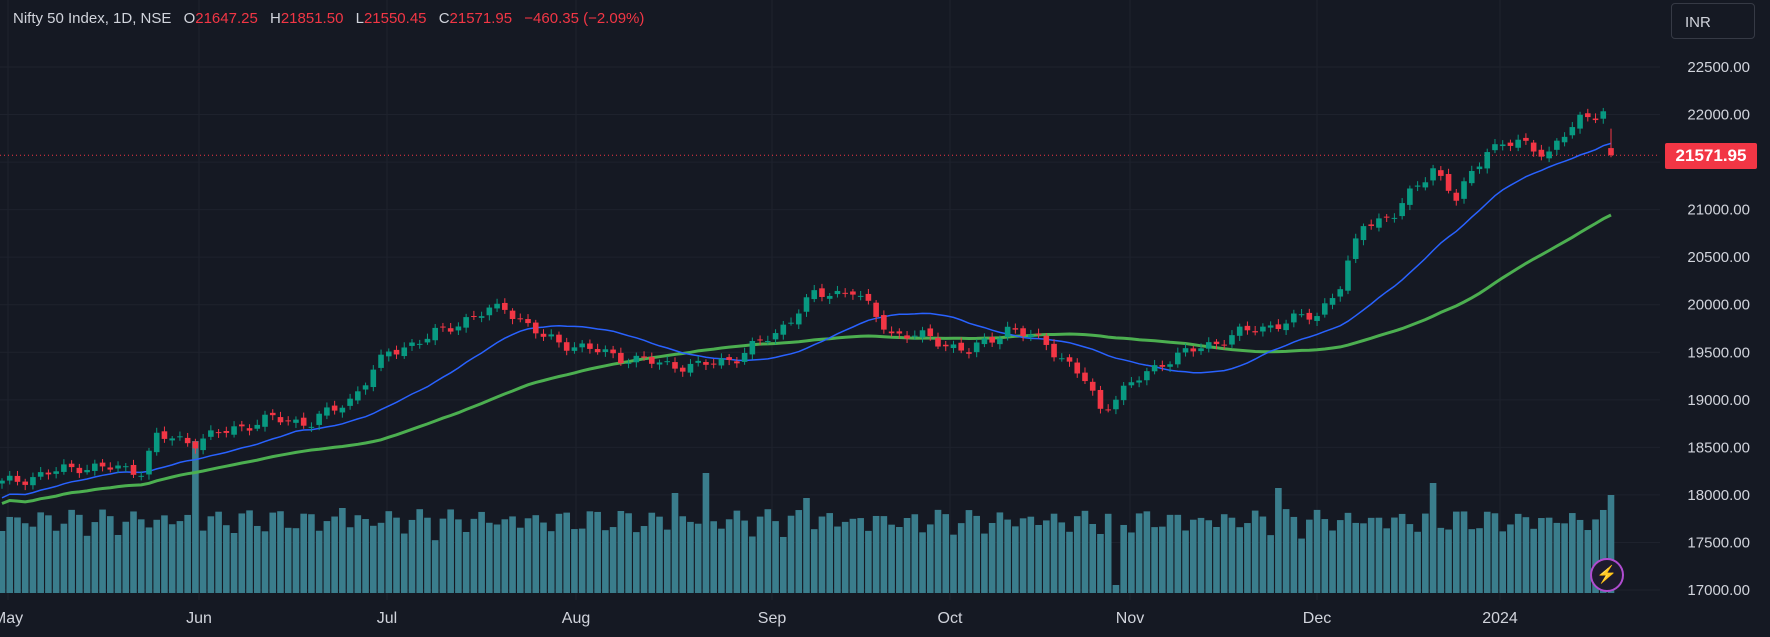 The width and height of the screenshot is (1770, 637). What do you see at coordinates (1718, 542) in the screenshot?
I see `y-tick-label: 17500.00` at bounding box center [1718, 542].